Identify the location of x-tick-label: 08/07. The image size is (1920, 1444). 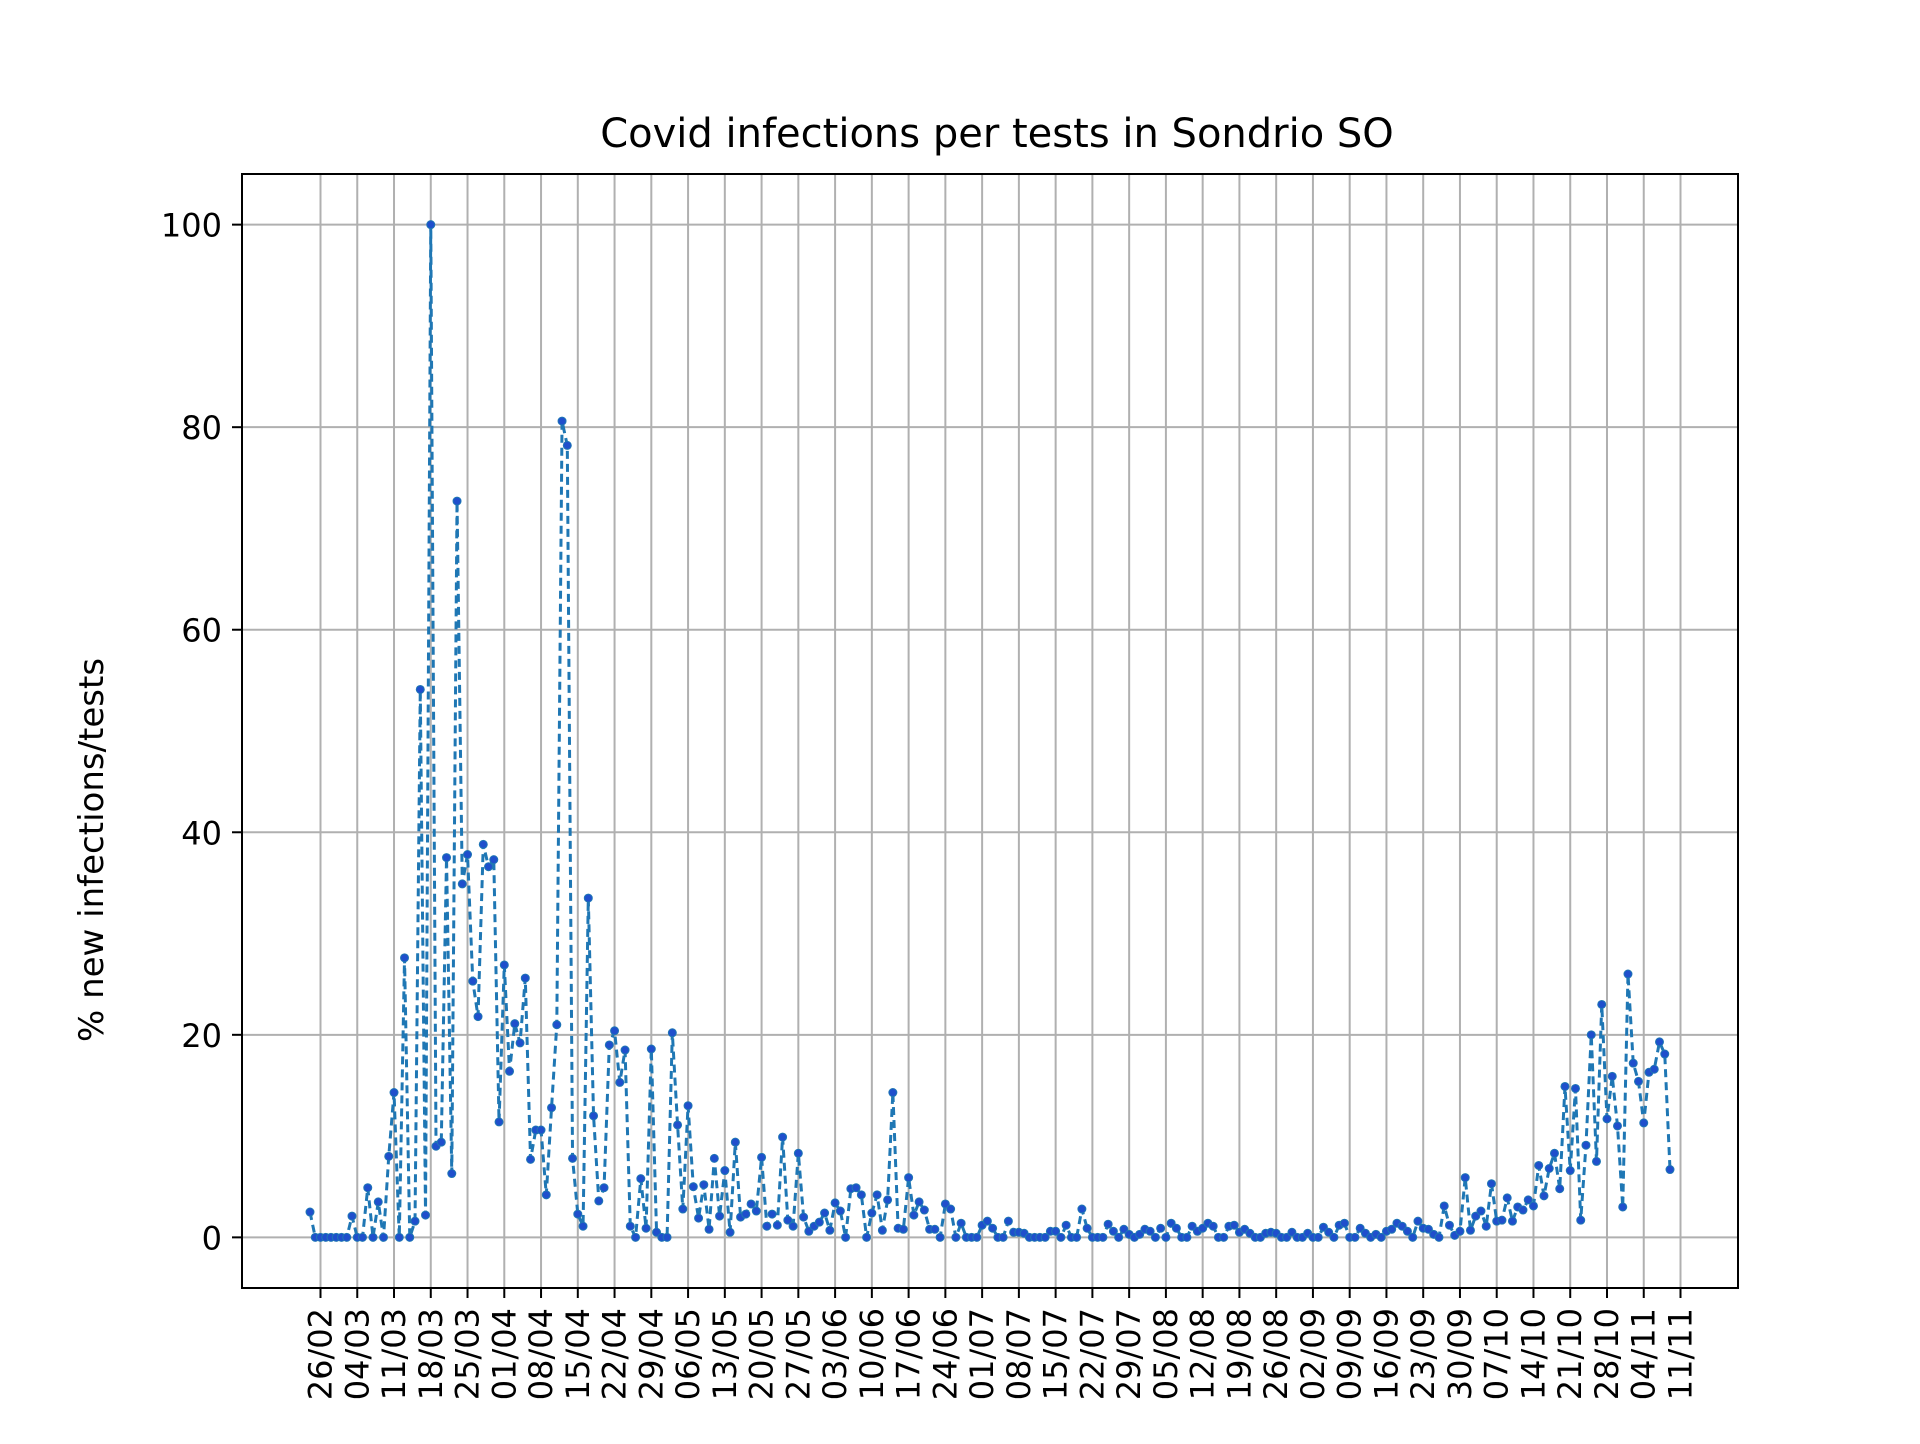
(1019, 1354).